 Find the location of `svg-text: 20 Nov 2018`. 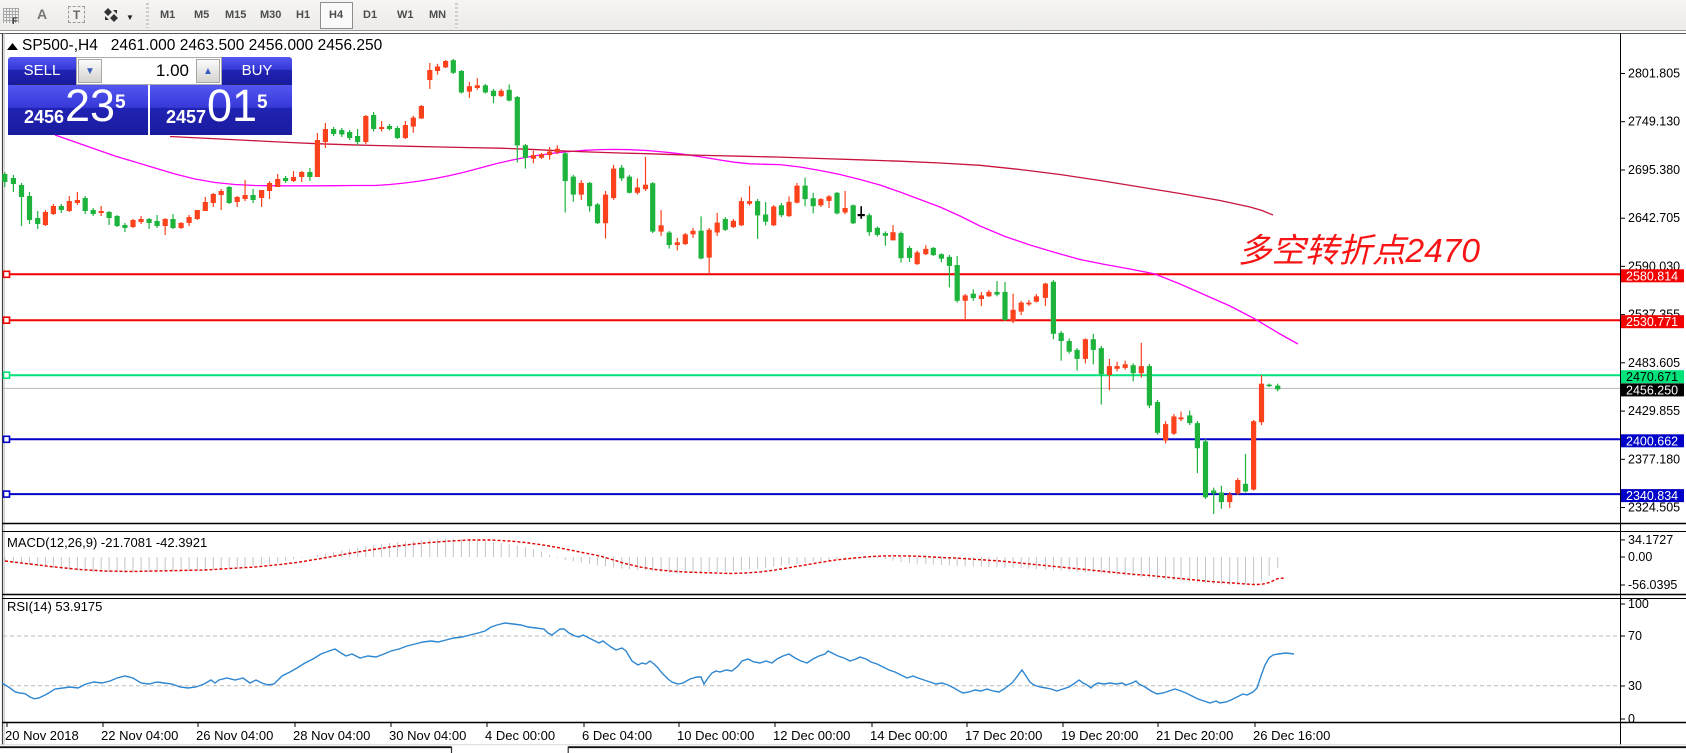

svg-text: 20 Nov 2018 is located at coordinates (42, 735).